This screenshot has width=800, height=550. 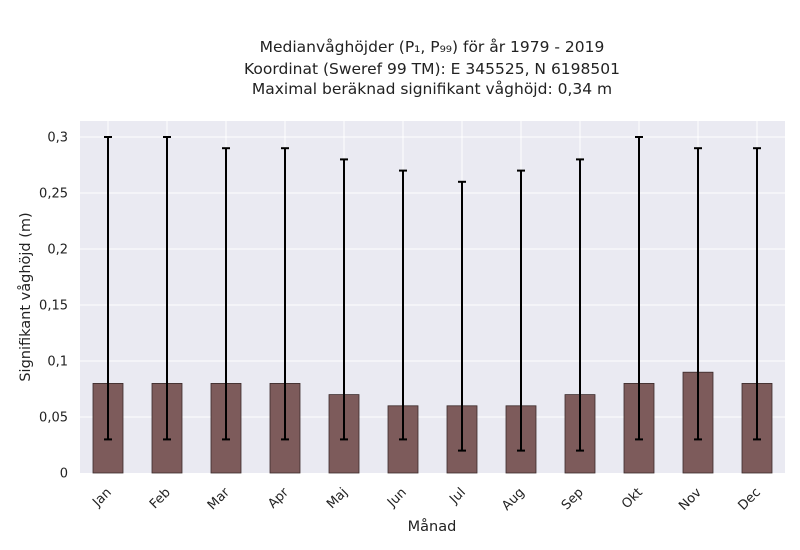 What do you see at coordinates (457, 496) in the screenshot?
I see `x-tick-label: Jul` at bounding box center [457, 496].